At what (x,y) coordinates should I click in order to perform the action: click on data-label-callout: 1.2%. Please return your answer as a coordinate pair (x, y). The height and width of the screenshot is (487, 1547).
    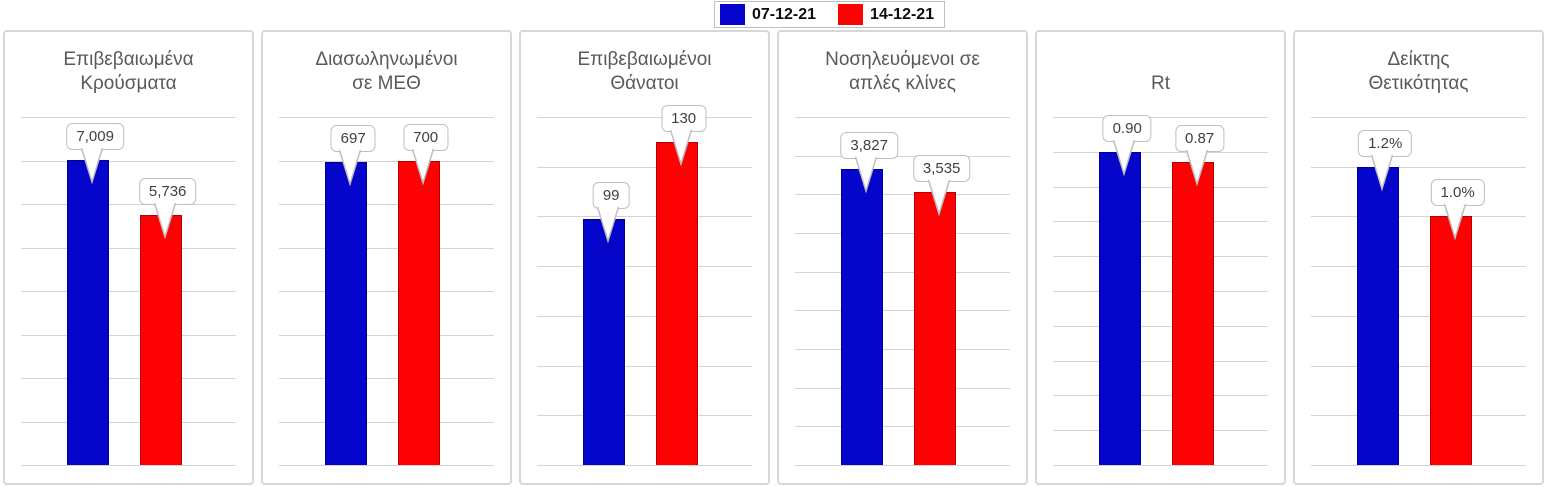
    Looking at the image, I should click on (1385, 143).